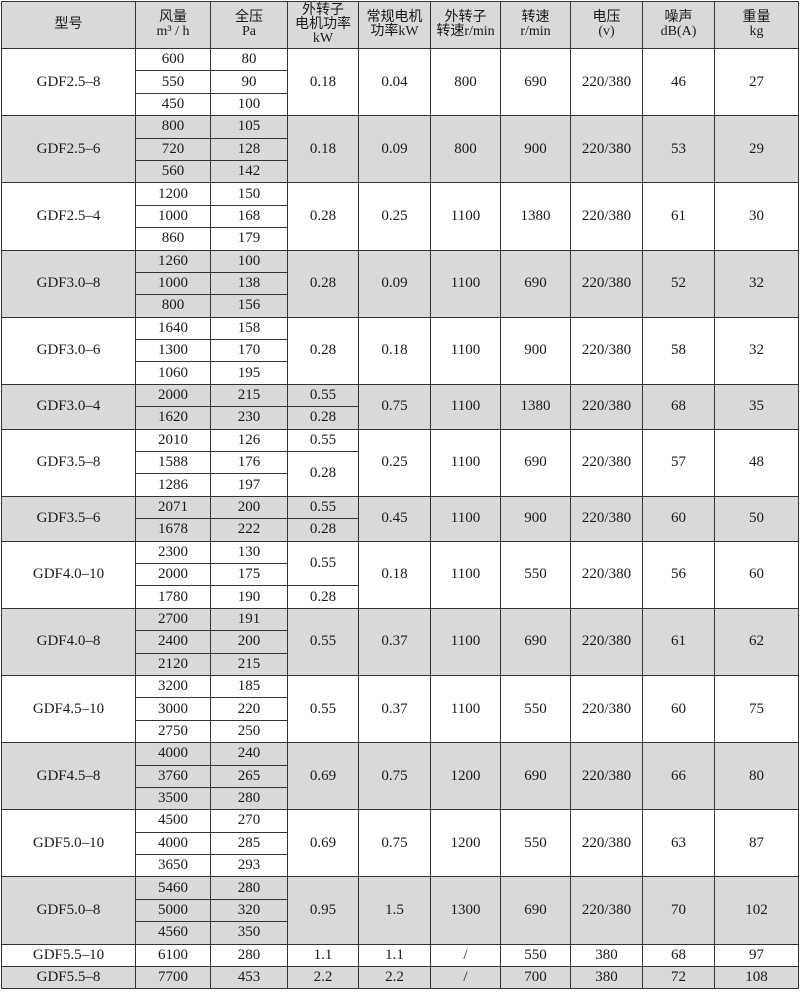  I want to click on noise-cell: 72, so click(678, 978).